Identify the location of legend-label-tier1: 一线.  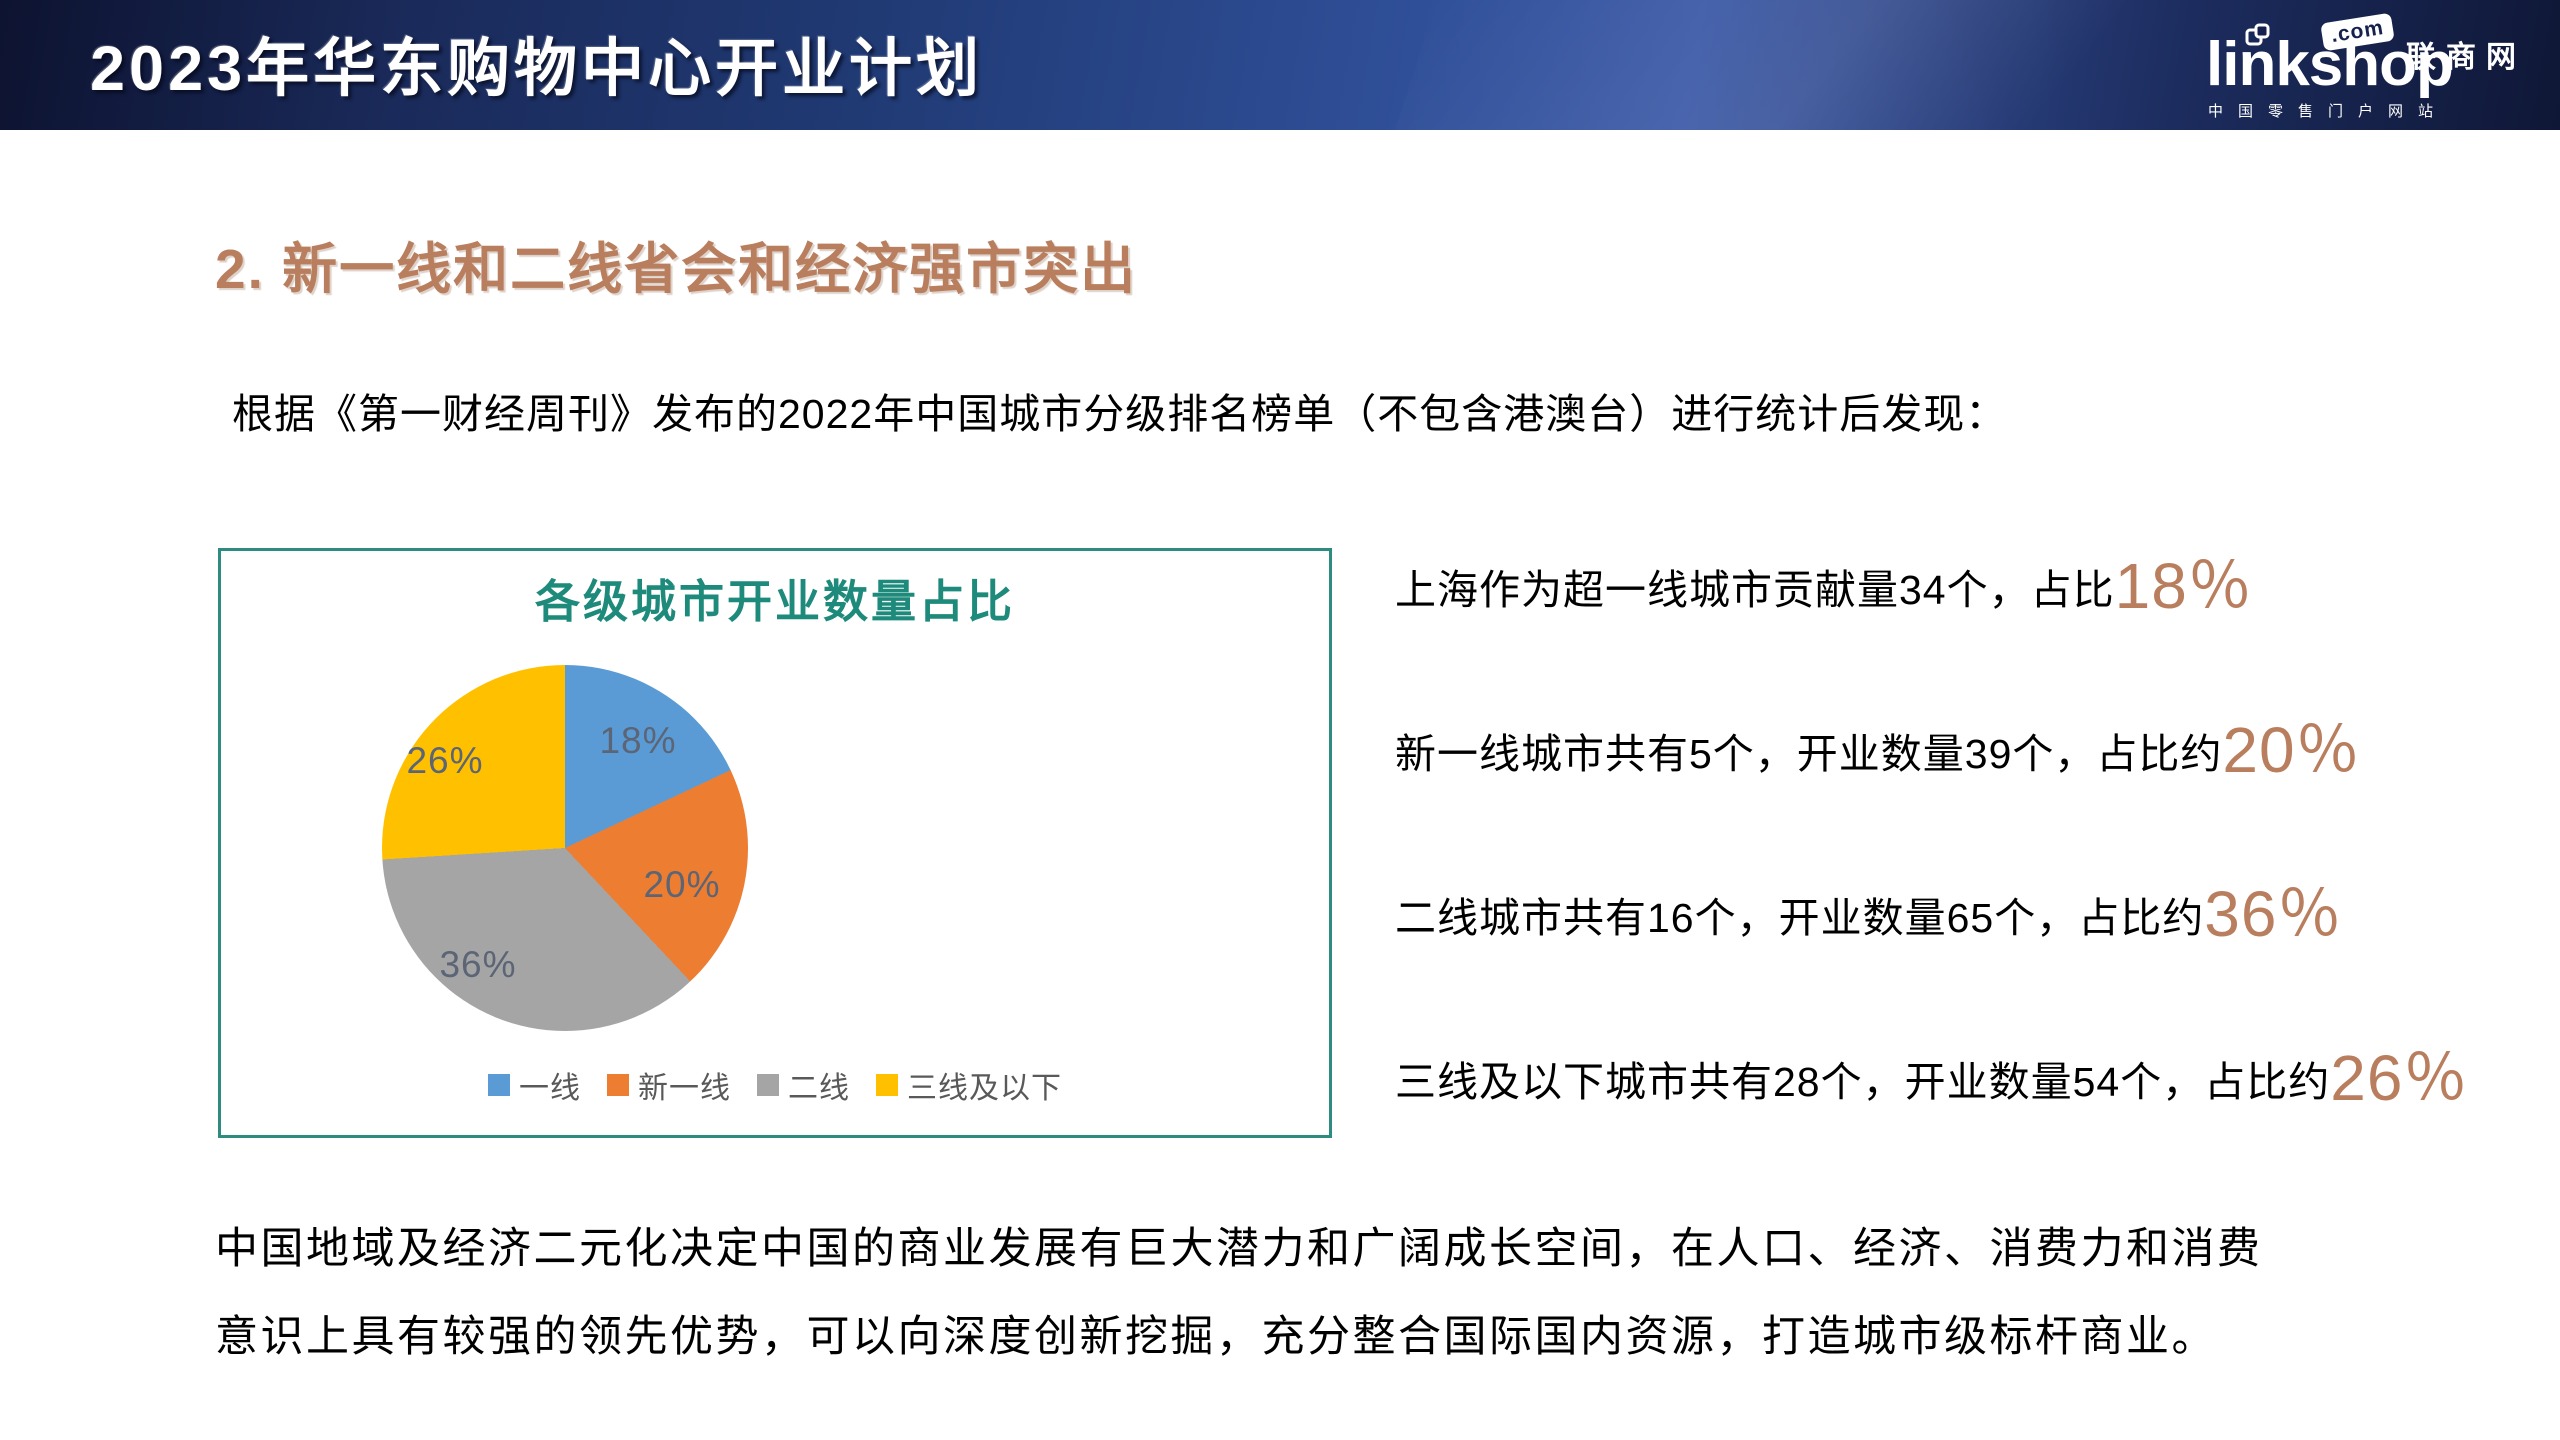
(550, 1088).